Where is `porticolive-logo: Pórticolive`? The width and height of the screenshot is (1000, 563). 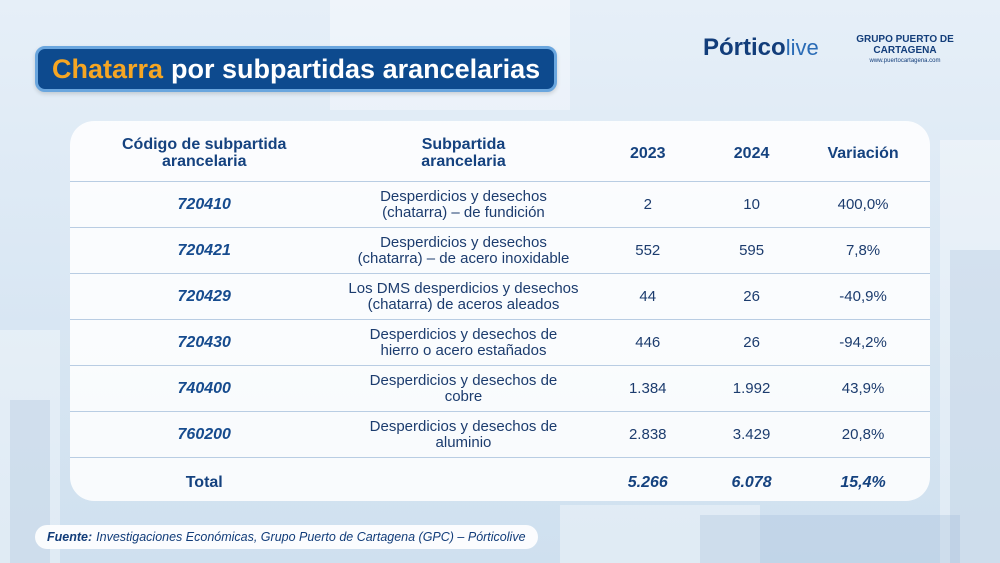 porticolive-logo: Pórticolive is located at coordinates (761, 48).